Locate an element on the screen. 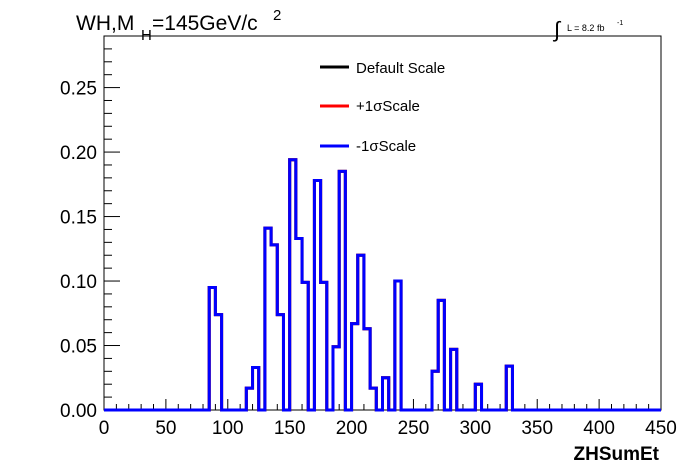  y-axis: 0.00 0.05 0.10 0.15 0.20 0.25 is located at coordinates (90, 228).